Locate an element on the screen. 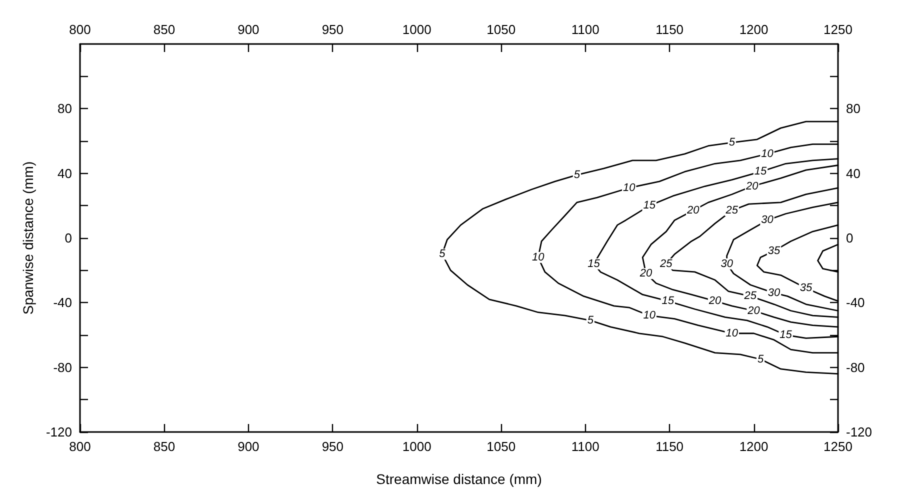 This screenshot has height=503, width=902. x-tick-label: 1050 is located at coordinates (501, 446).